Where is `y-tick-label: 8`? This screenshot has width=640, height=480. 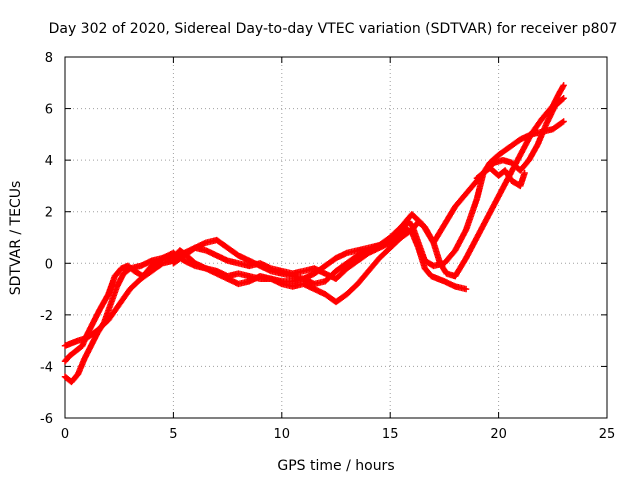
y-tick-label: 8 is located at coordinates (49, 58).